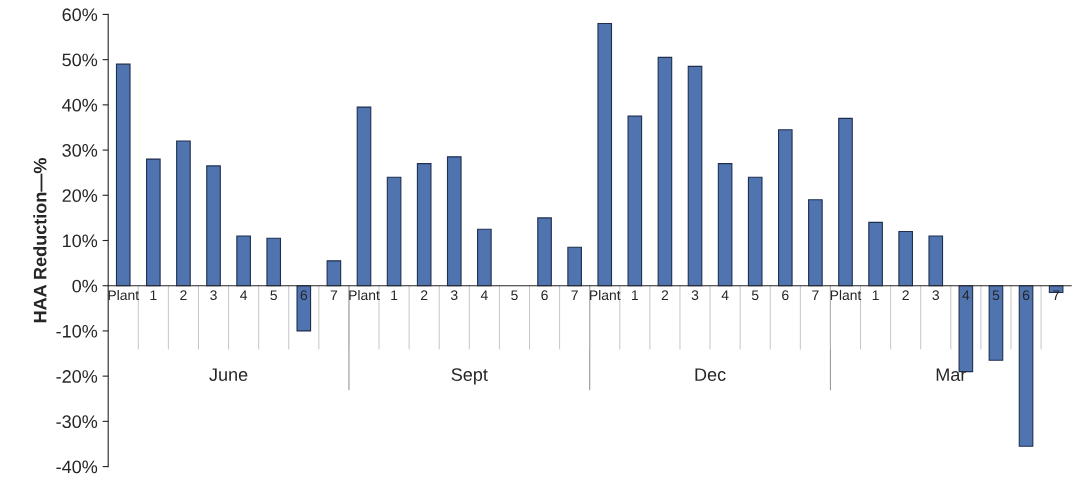 Image resolution: width=1082 pixels, height=481 pixels. I want to click on y-tick-label: 60%, so click(80, 15).